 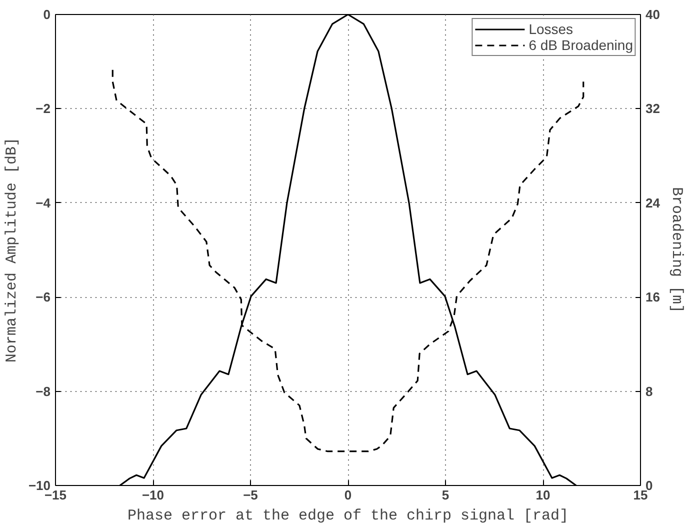 I want to click on y-tick-label: −6, so click(x=43, y=297).